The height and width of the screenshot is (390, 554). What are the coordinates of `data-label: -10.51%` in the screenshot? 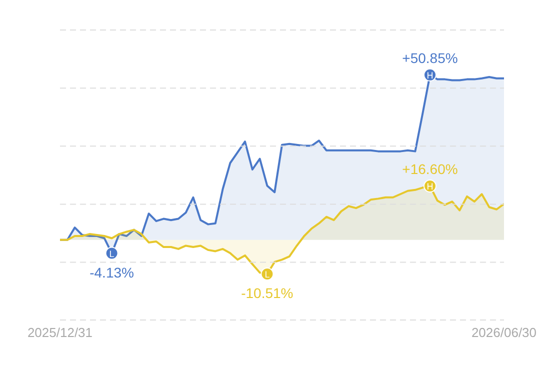 It's located at (267, 292).